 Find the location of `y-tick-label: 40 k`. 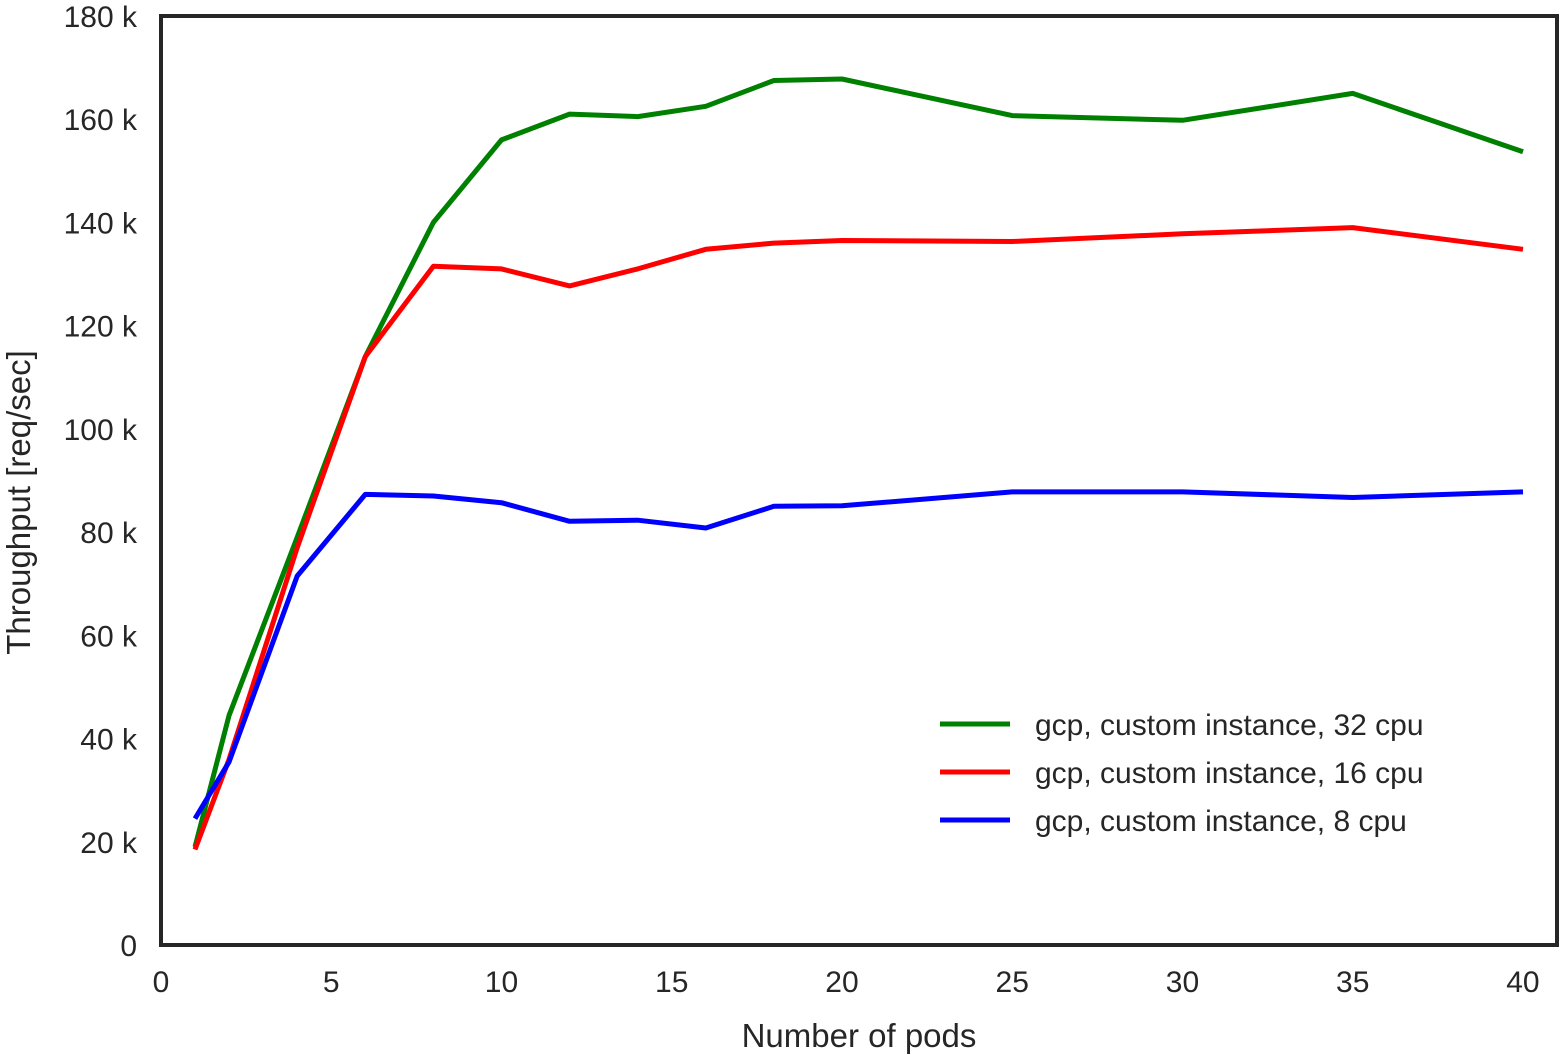

y-tick-label: 40 k is located at coordinates (109, 740).